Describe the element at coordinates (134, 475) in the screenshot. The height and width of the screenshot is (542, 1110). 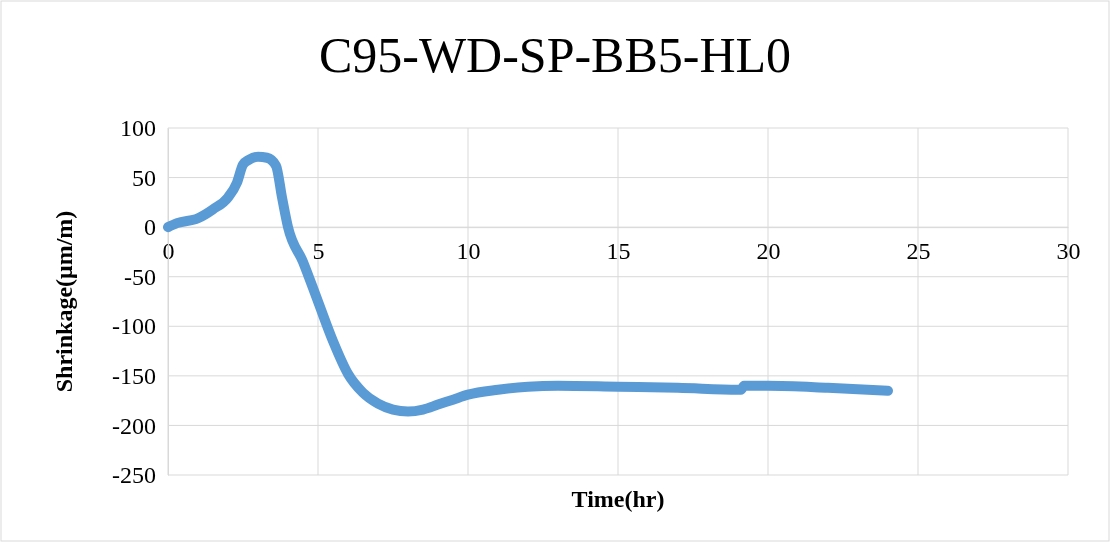
I see `y-tick-label: -250` at that location.